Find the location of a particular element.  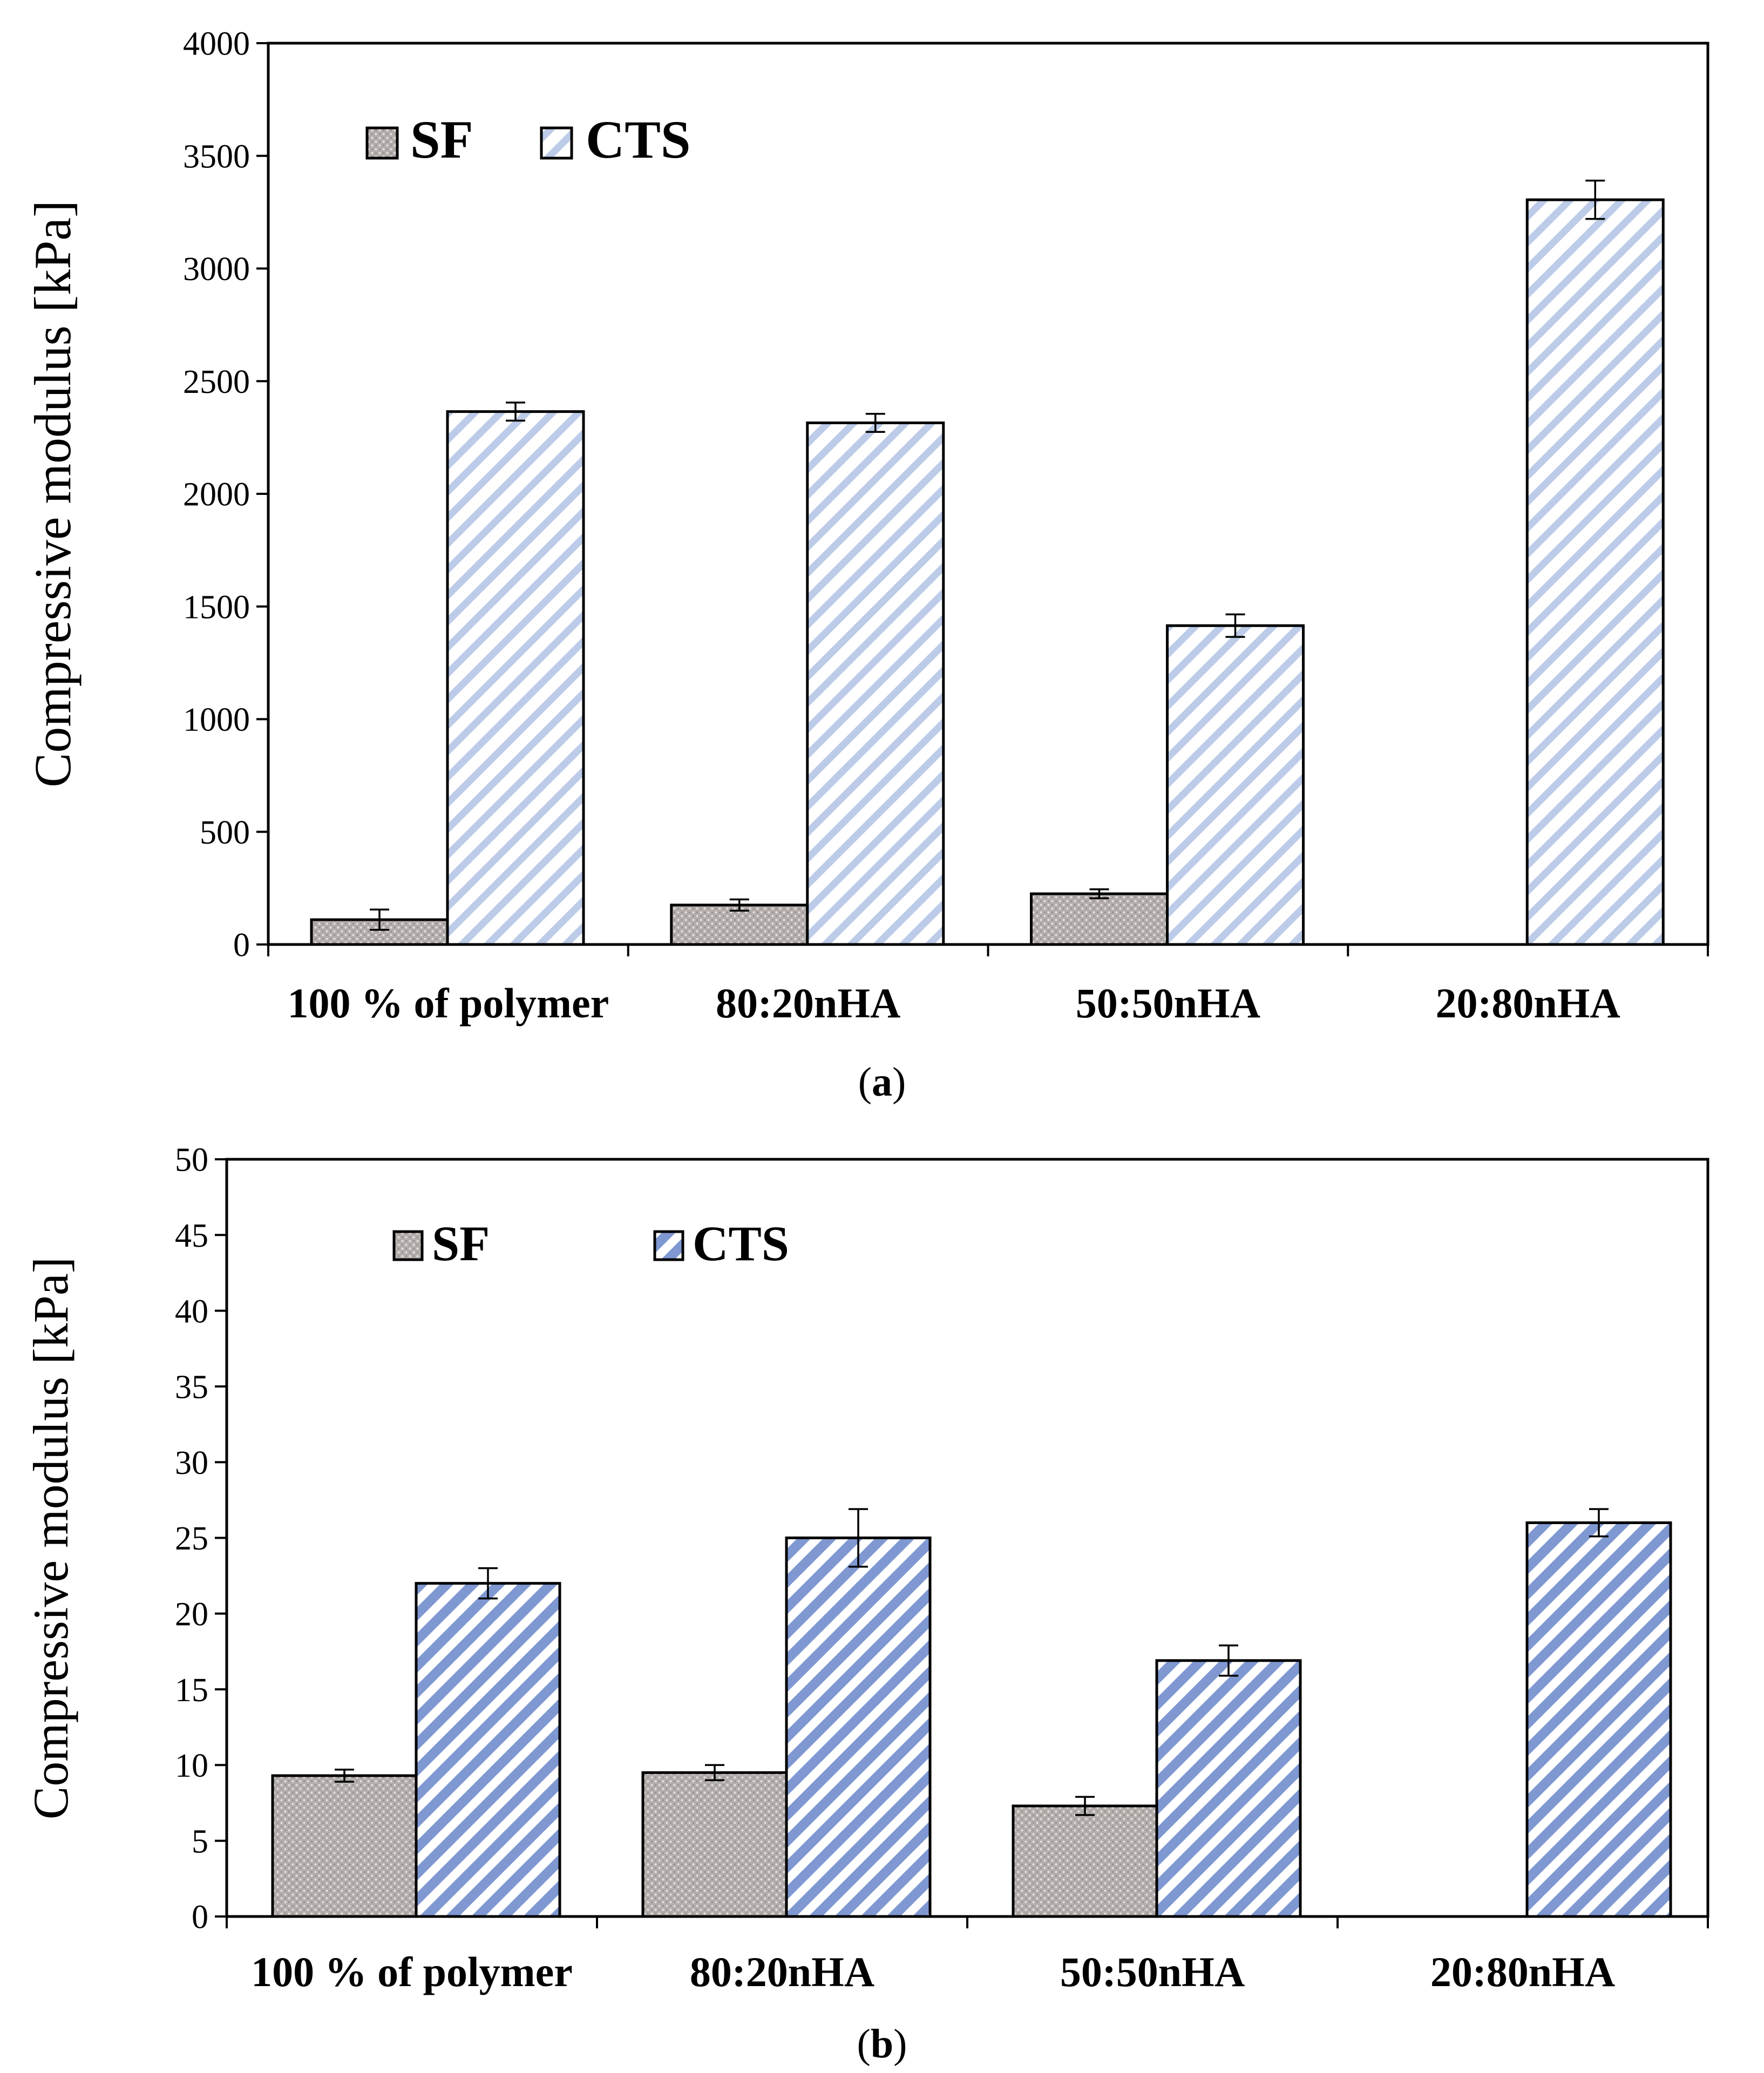

y-tick-label: 10 is located at coordinates (191, 1766).